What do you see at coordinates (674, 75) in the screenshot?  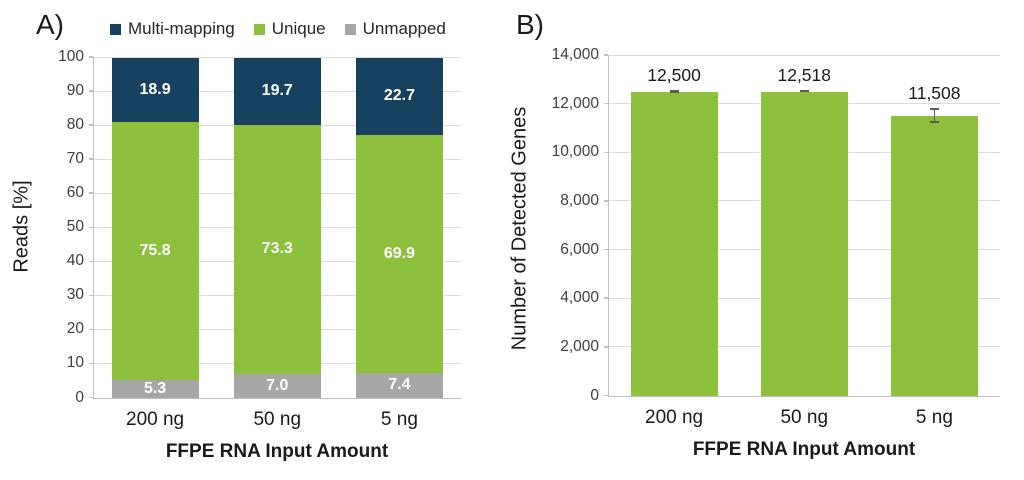 I see `bar-value-label: 12,500` at bounding box center [674, 75].